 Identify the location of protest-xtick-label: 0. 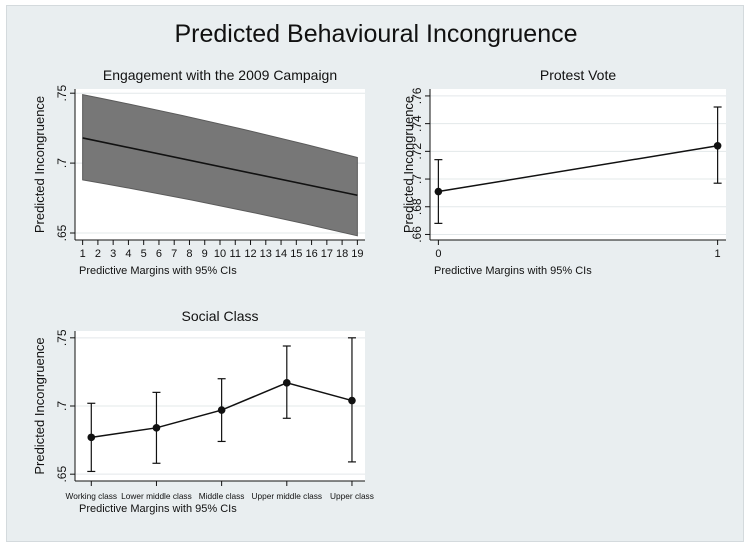
(438, 254).